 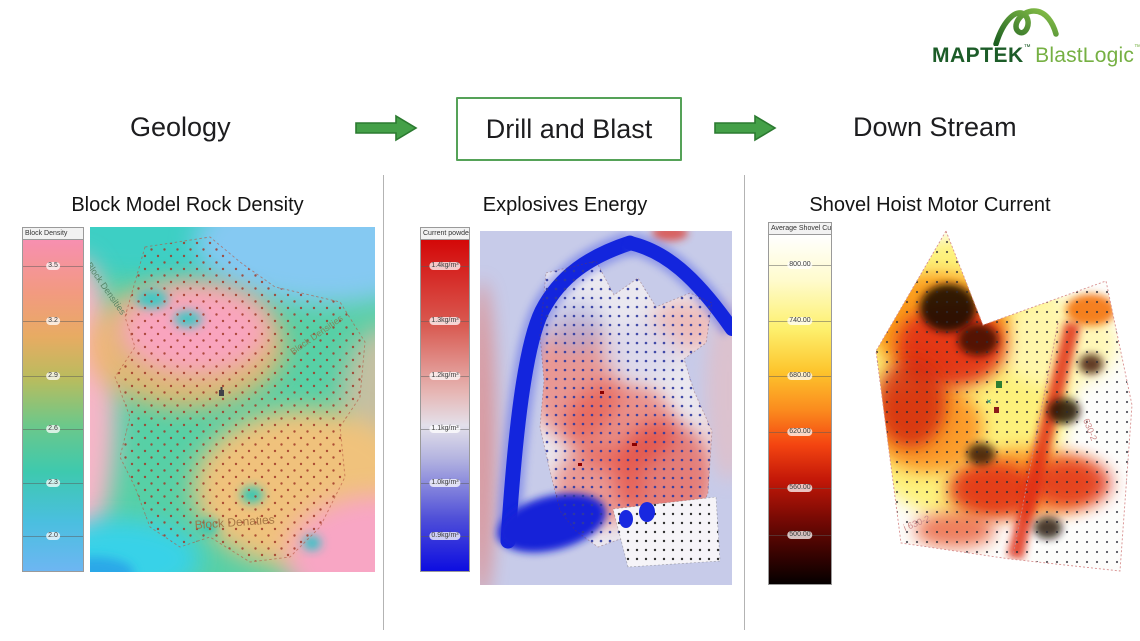 I want to click on flow-step-down-stream: Down Stream, so click(x=935, y=127).